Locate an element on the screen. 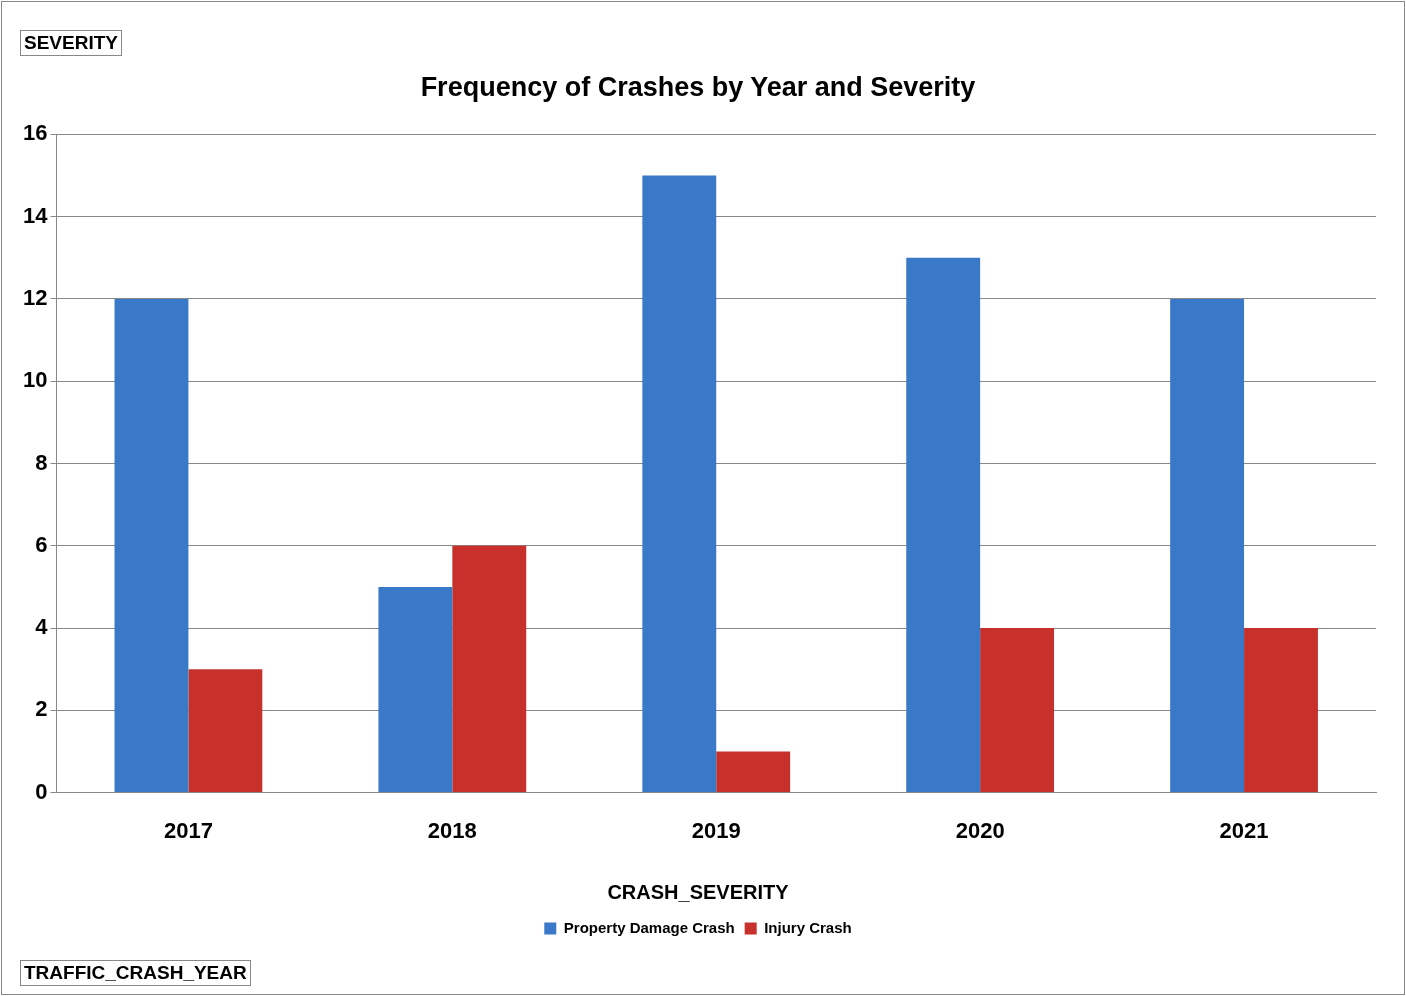  y-tick-label: 2 is located at coordinates (41, 709).